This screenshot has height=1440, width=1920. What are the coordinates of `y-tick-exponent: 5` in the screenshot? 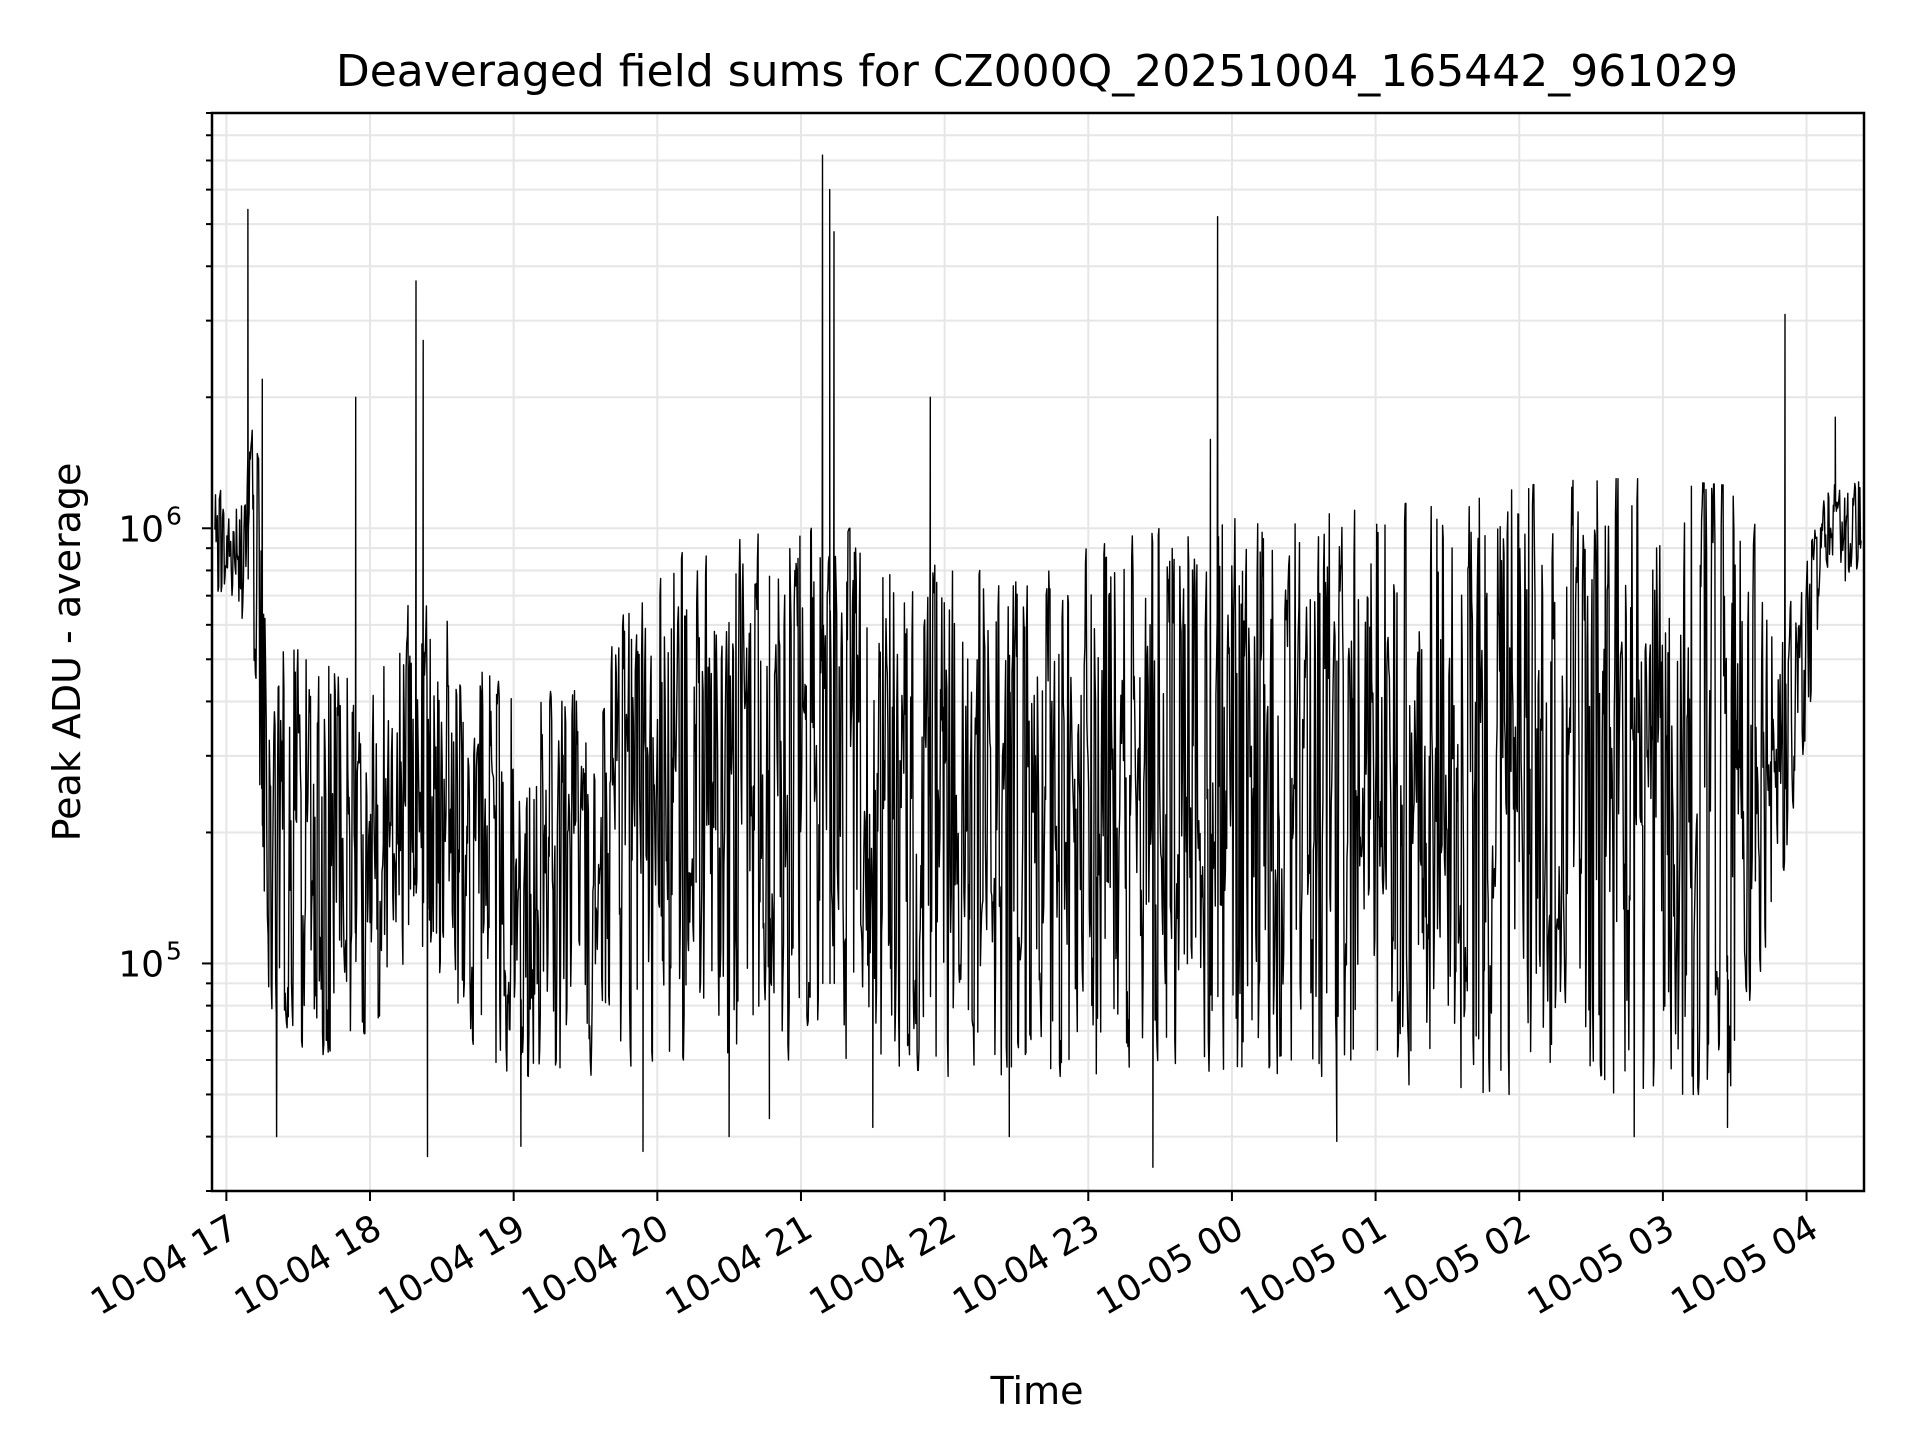 It's located at (174, 950).